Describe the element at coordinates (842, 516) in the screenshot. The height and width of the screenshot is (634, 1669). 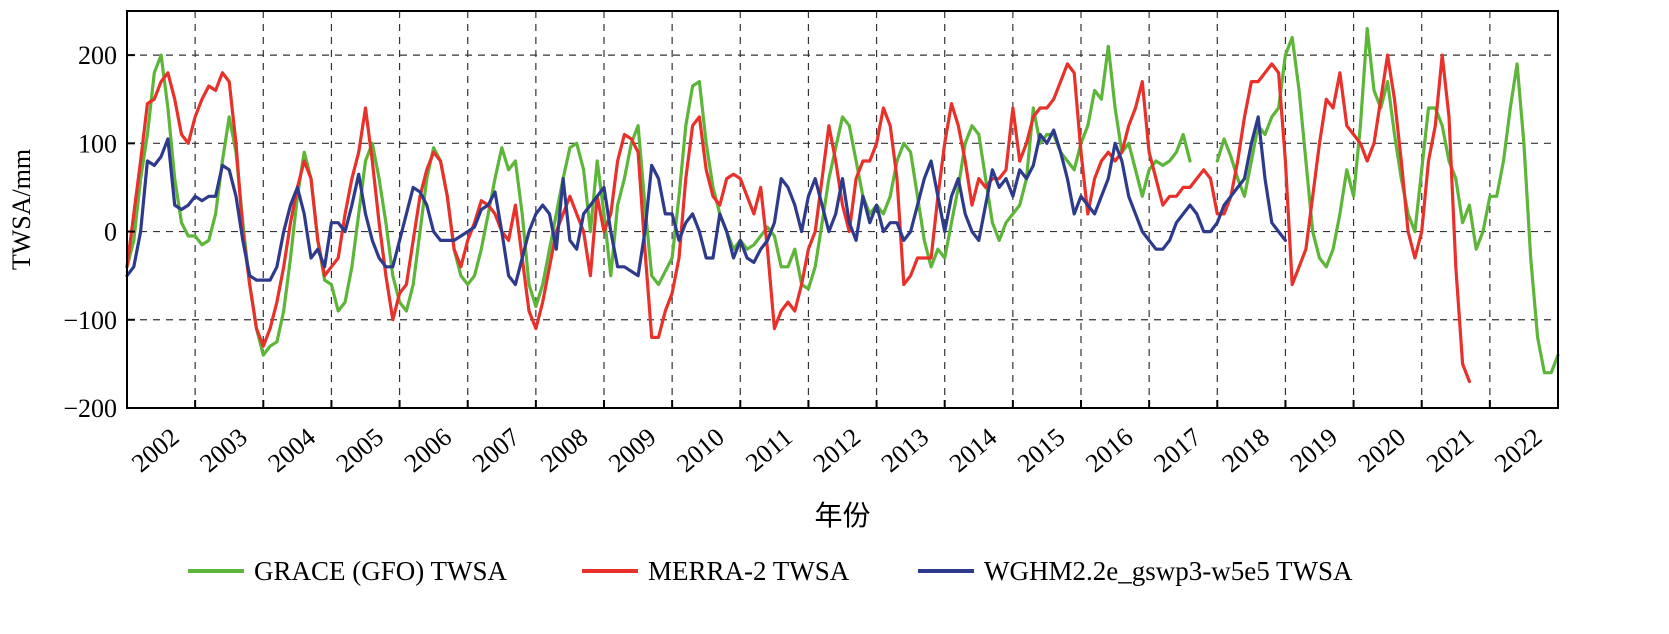
I see `x-axis-label: 年份` at that location.